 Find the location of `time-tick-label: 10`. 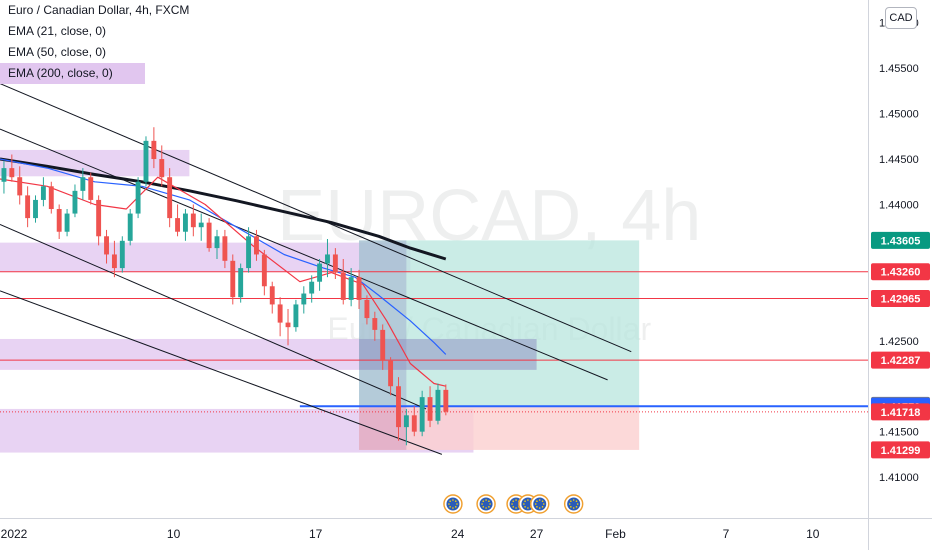

time-tick-label: 10 is located at coordinates (813, 534).